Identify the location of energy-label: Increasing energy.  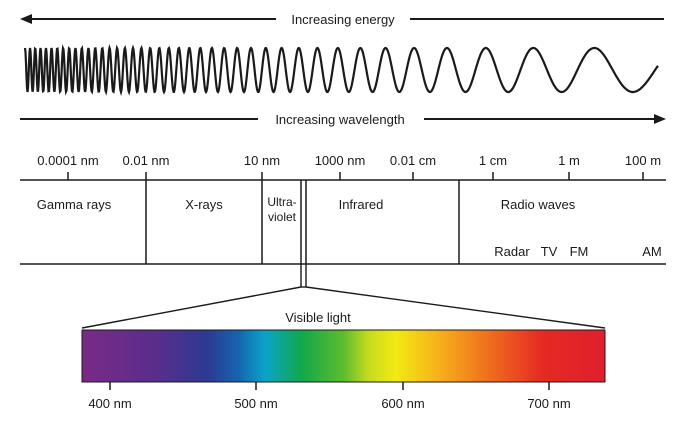
(343, 19).